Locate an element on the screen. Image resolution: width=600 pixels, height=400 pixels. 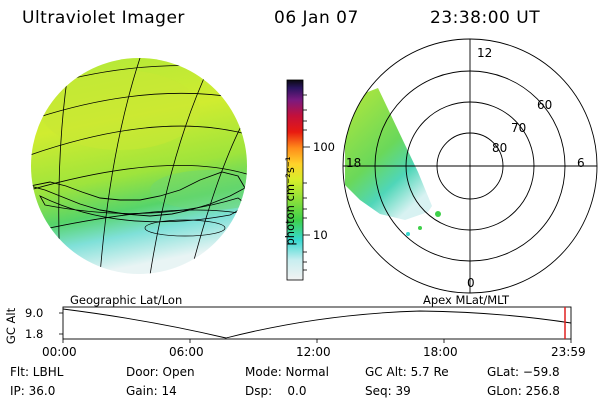
colorbar is located at coordinates (295, 180).